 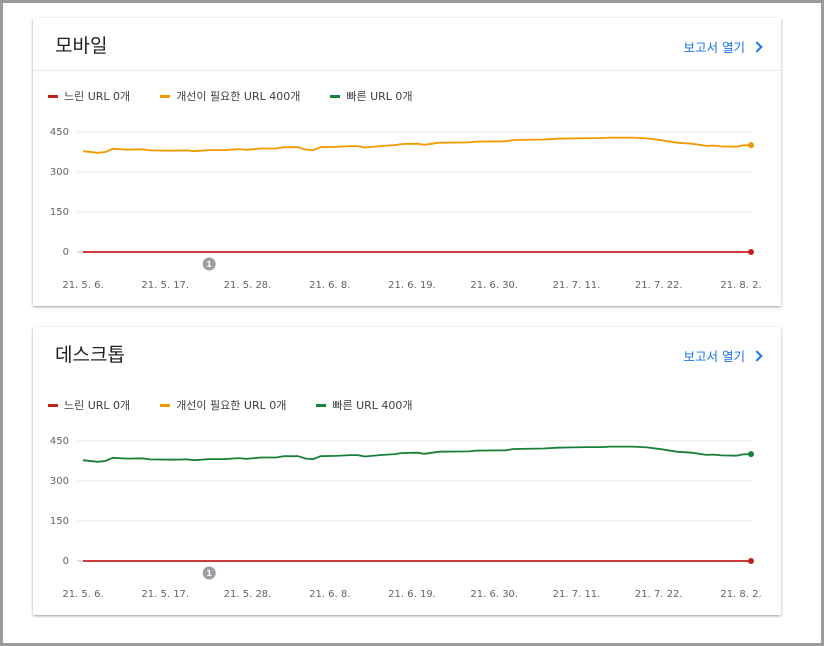 I want to click on legend: 느린 URL 0개 개선이 필요한 URL 400개 빠른 URL 0개, so click(x=230, y=96).